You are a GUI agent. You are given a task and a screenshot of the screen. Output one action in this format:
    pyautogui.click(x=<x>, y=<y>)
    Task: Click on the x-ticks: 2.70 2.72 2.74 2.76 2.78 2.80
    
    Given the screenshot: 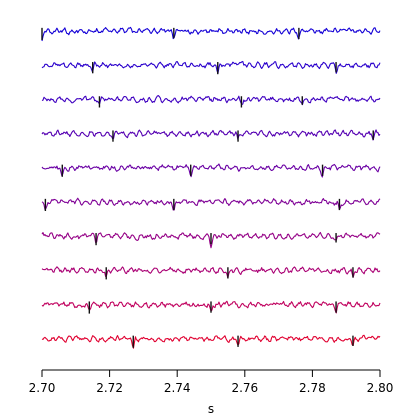 What is the action you would take?
    pyautogui.click(x=211, y=382)
    